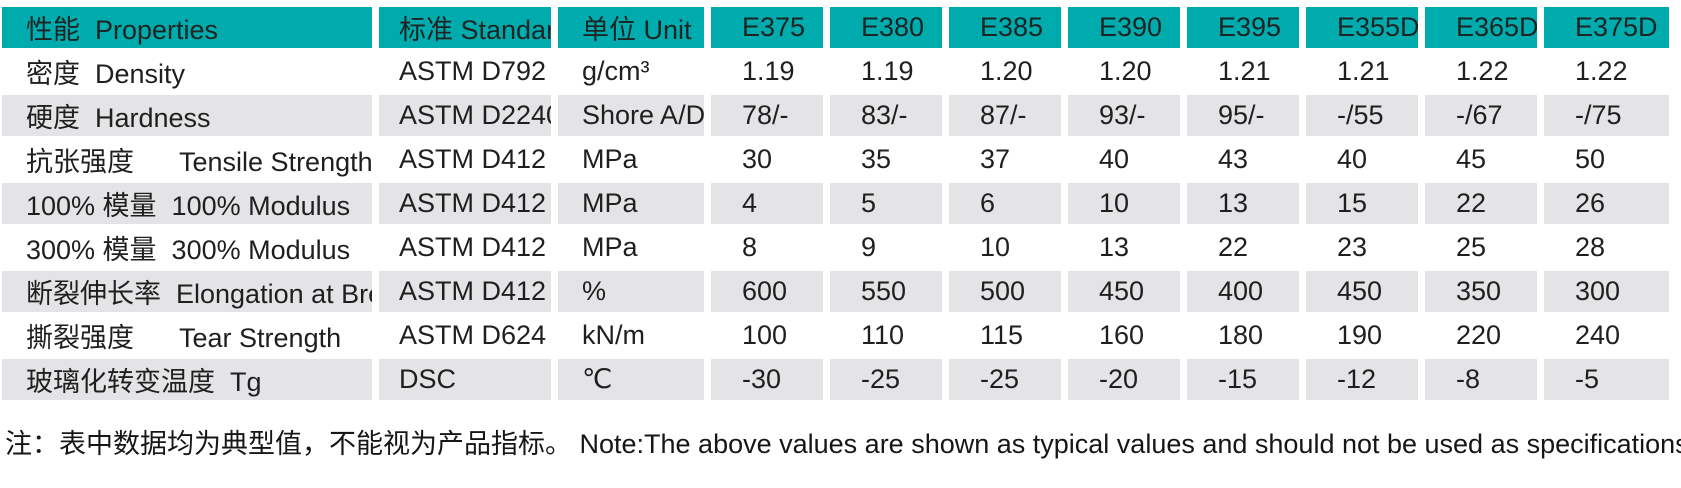 The image size is (1681, 488). Describe the element at coordinates (886, 27) in the screenshot. I see `column-header-e380: E380` at that location.